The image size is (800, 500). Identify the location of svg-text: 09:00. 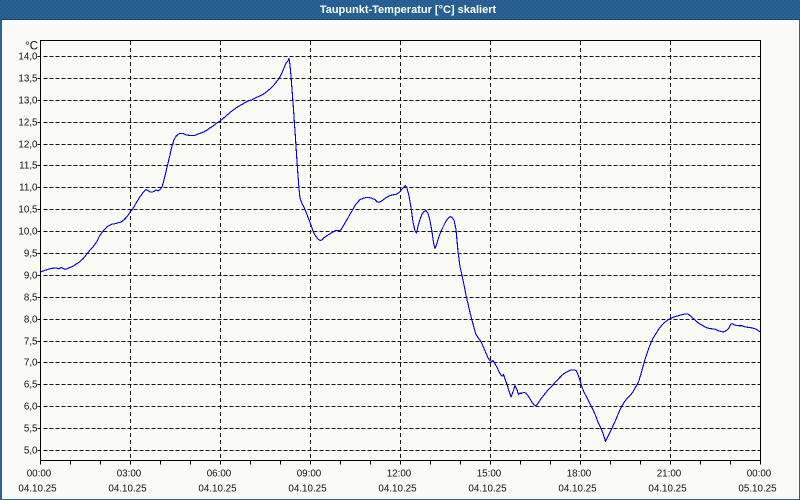
(309, 474).